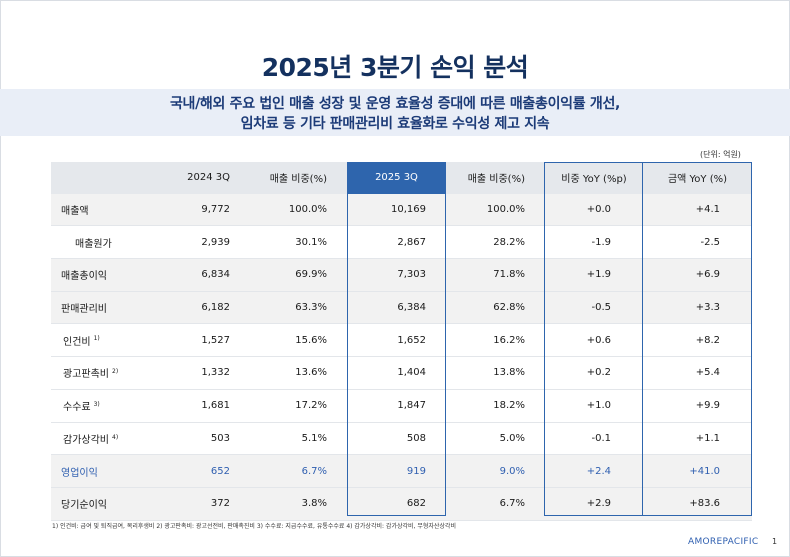 This screenshot has width=790, height=557. Describe the element at coordinates (201, 242) in the screenshot. I see `value-2024q3: 2,939` at that location.